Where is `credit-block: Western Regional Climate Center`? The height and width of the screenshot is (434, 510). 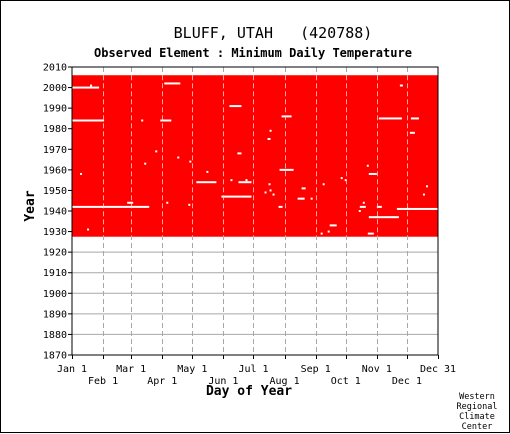
credit-block: Western Regional Climate Center is located at coordinates (477, 412).